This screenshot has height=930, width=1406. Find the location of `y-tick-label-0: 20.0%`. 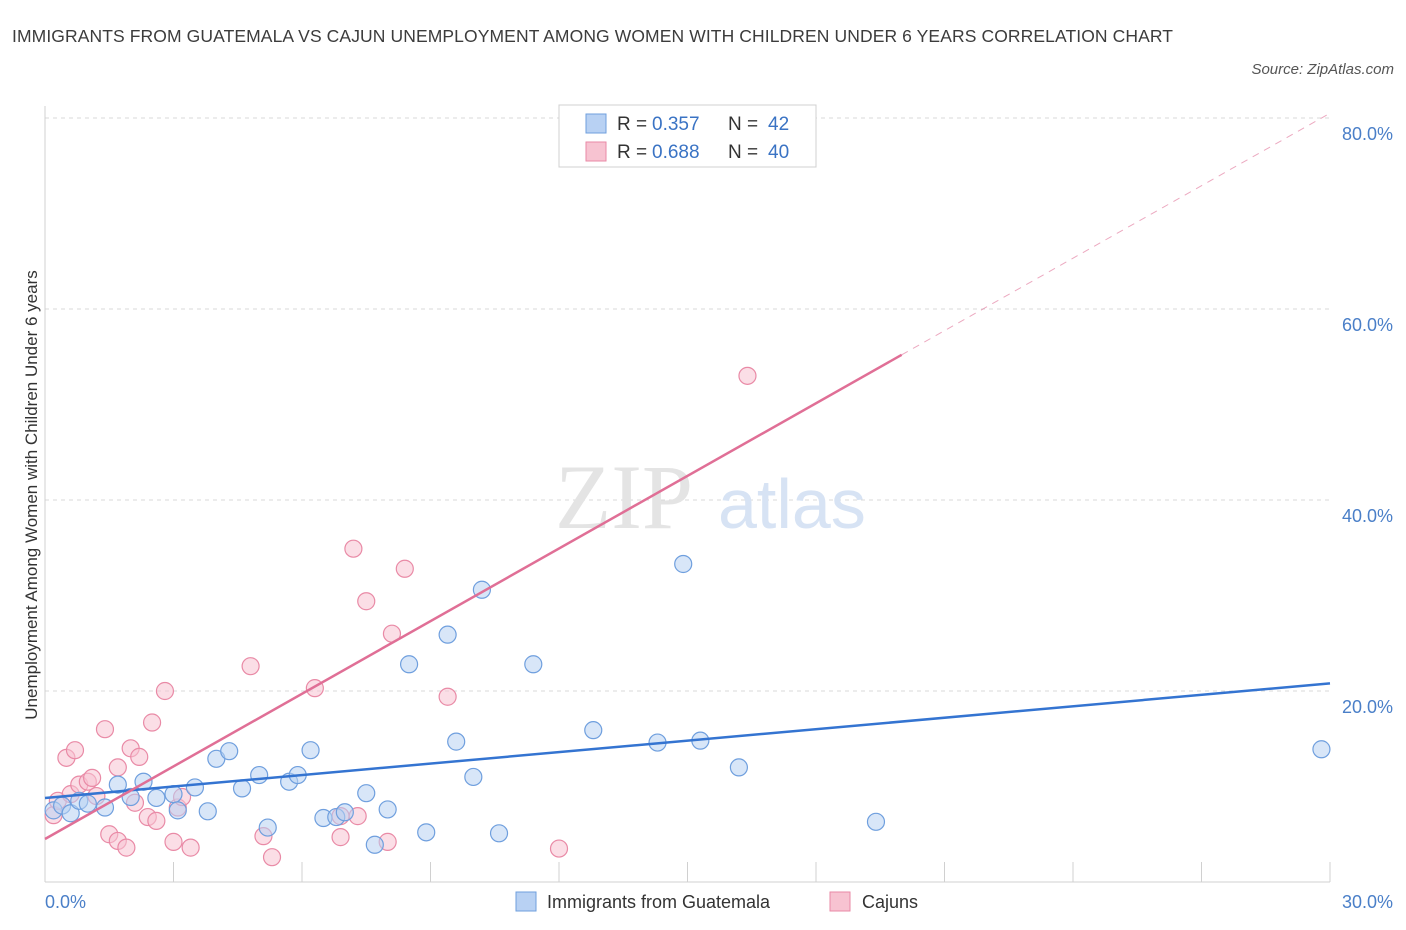

y-tick-label-0: 20.0% is located at coordinates (1367, 707).